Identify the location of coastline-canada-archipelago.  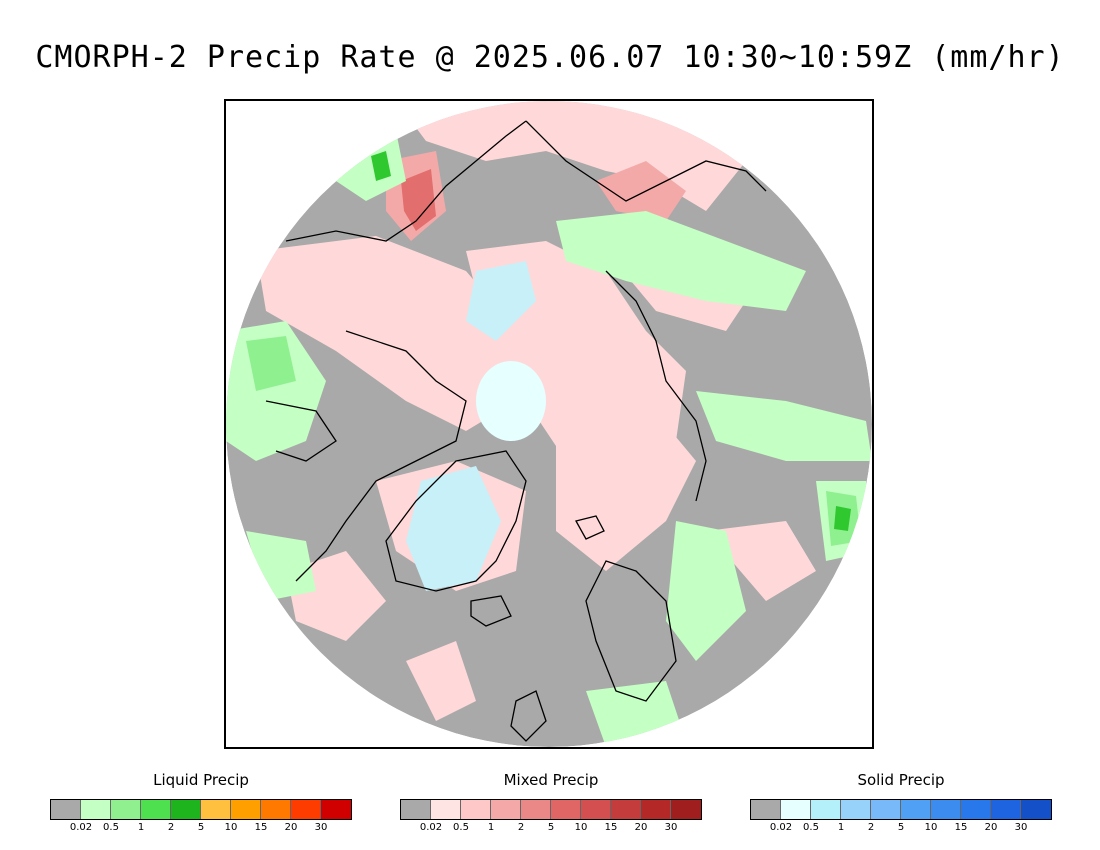
(381, 456).